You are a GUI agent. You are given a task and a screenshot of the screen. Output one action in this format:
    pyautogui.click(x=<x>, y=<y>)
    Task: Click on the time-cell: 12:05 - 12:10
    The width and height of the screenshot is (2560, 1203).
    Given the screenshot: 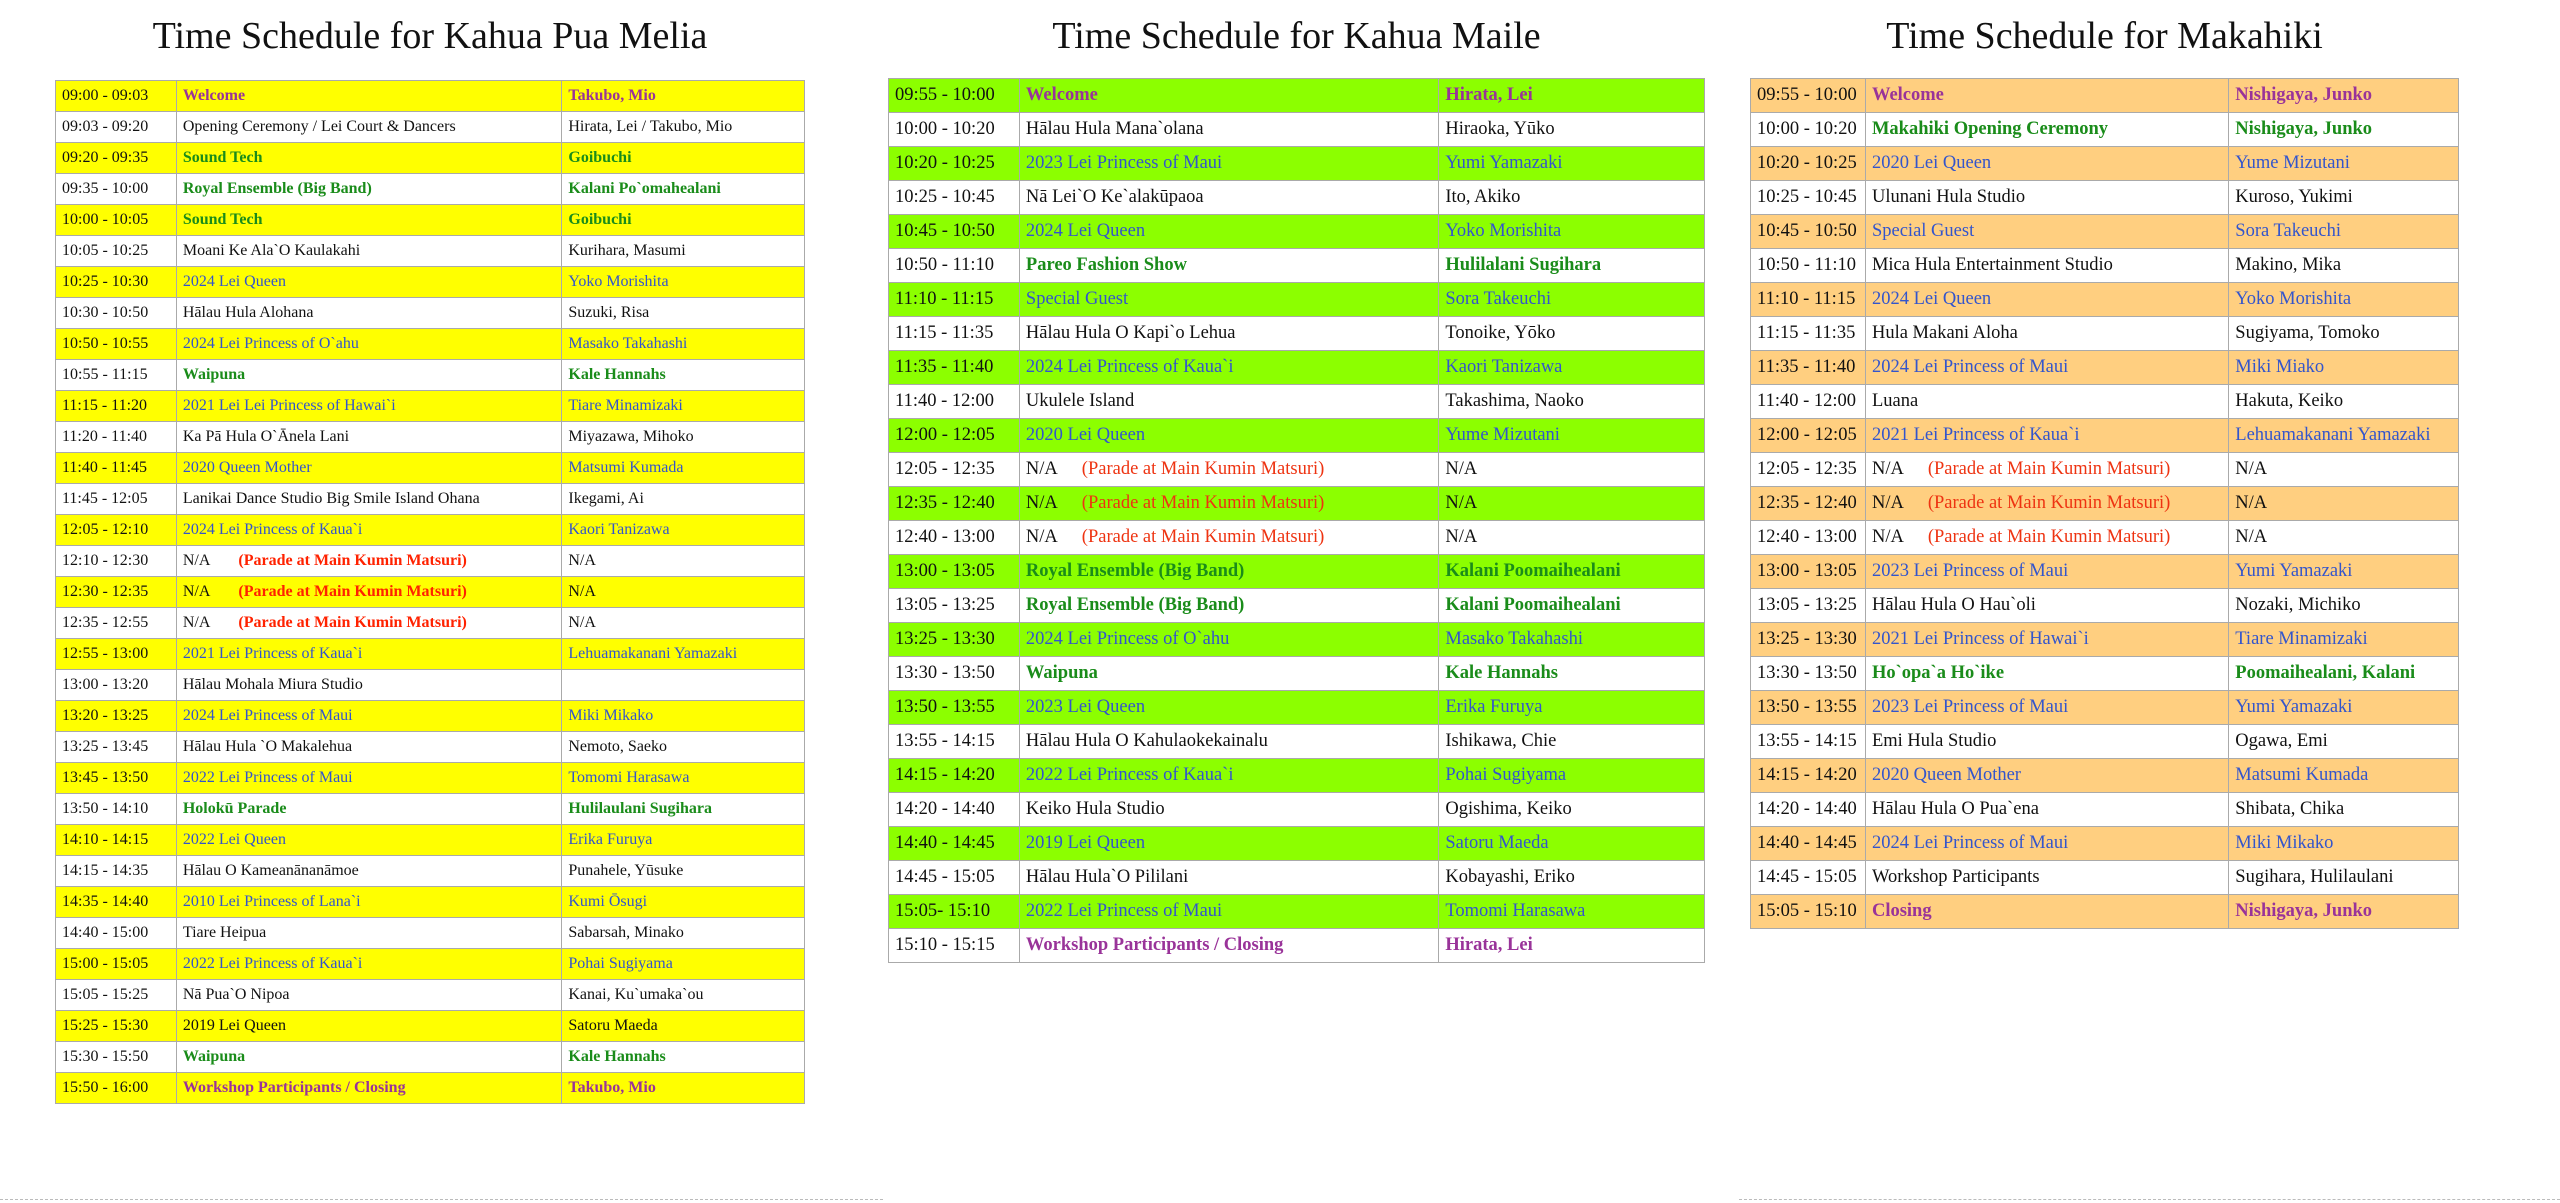 What is the action you would take?
    pyautogui.click(x=116, y=530)
    